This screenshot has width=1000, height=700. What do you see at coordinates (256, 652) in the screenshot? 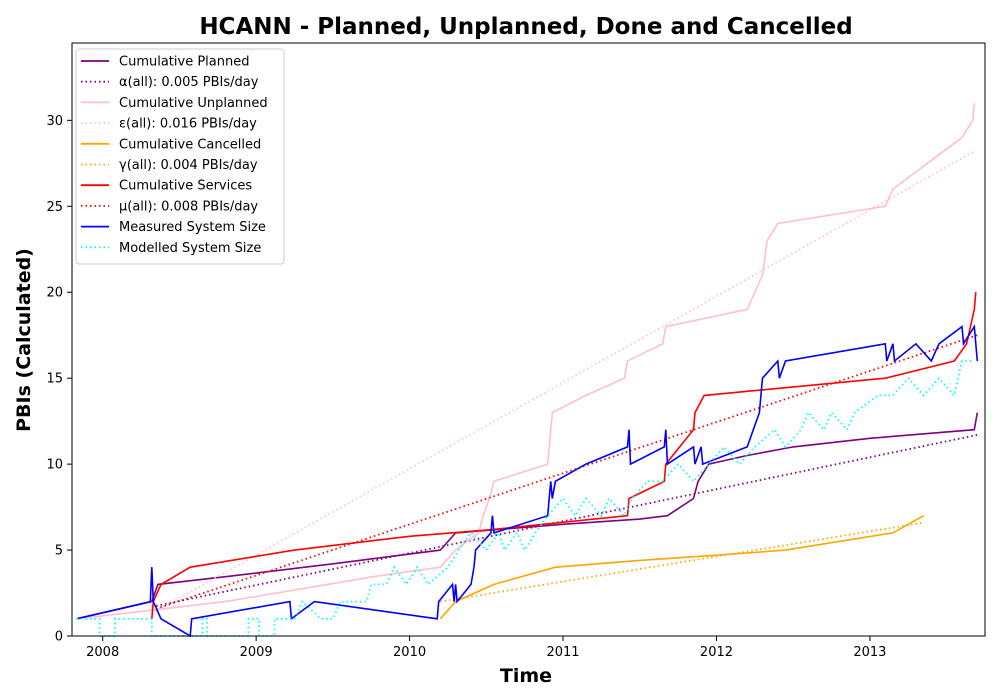
I see `x-tick-label: 2009` at bounding box center [256, 652].